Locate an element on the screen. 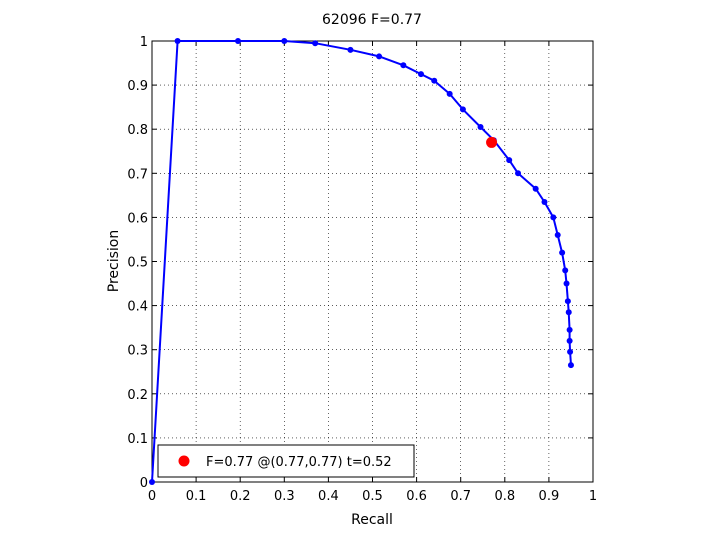 This screenshot has width=720, height=540. x-tick-label: 0 is located at coordinates (152, 496).